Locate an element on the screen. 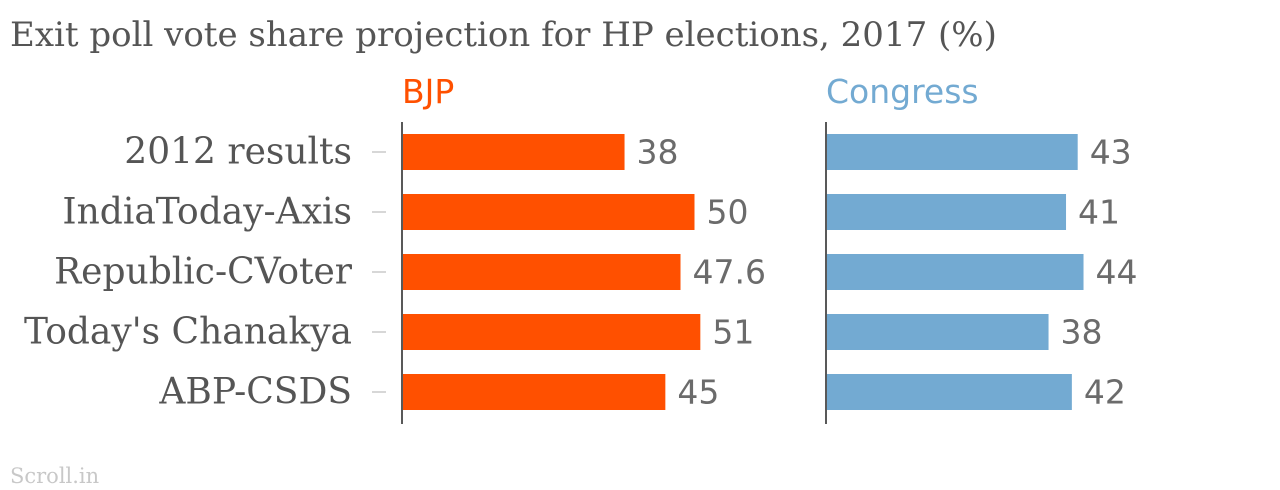 This screenshot has width=1280, height=490. data-label-bjp-today-s-chanakya: 51 is located at coordinates (733, 332).